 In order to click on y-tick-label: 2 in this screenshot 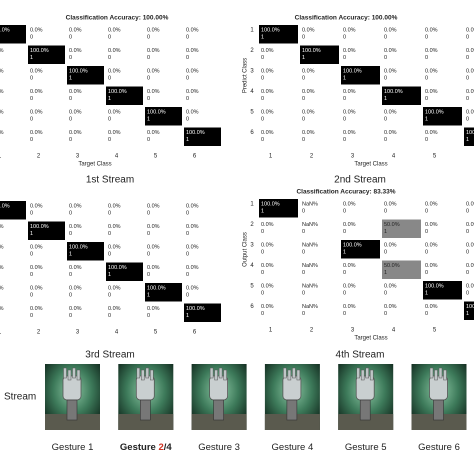, I will do `click(252, 225)`.